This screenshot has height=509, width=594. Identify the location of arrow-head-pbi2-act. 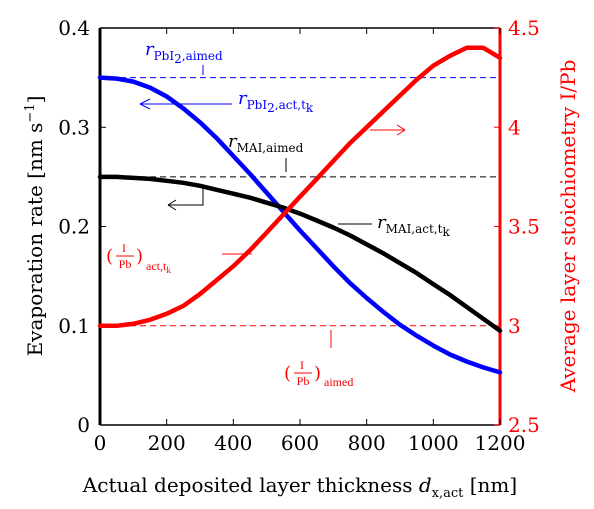
(149, 104).